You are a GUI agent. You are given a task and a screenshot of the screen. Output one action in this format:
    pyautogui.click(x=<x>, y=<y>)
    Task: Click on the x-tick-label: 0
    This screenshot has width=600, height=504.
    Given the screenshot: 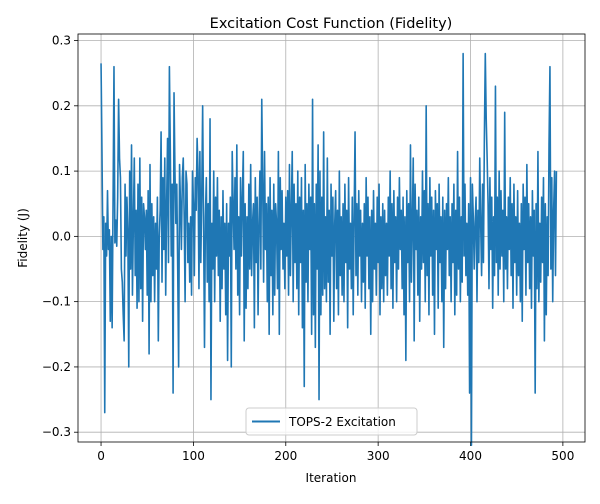 What is the action you would take?
    pyautogui.click(x=101, y=456)
    